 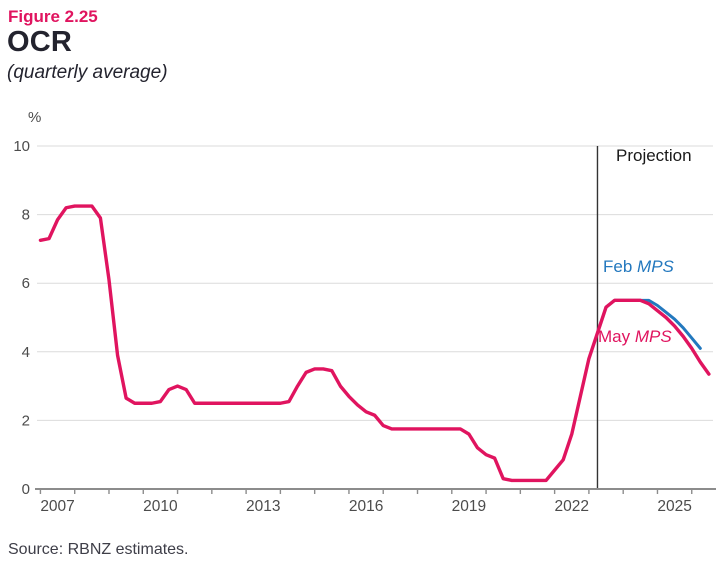 What do you see at coordinates (160, 506) in the screenshot?
I see `x-tick-label: 2010` at bounding box center [160, 506].